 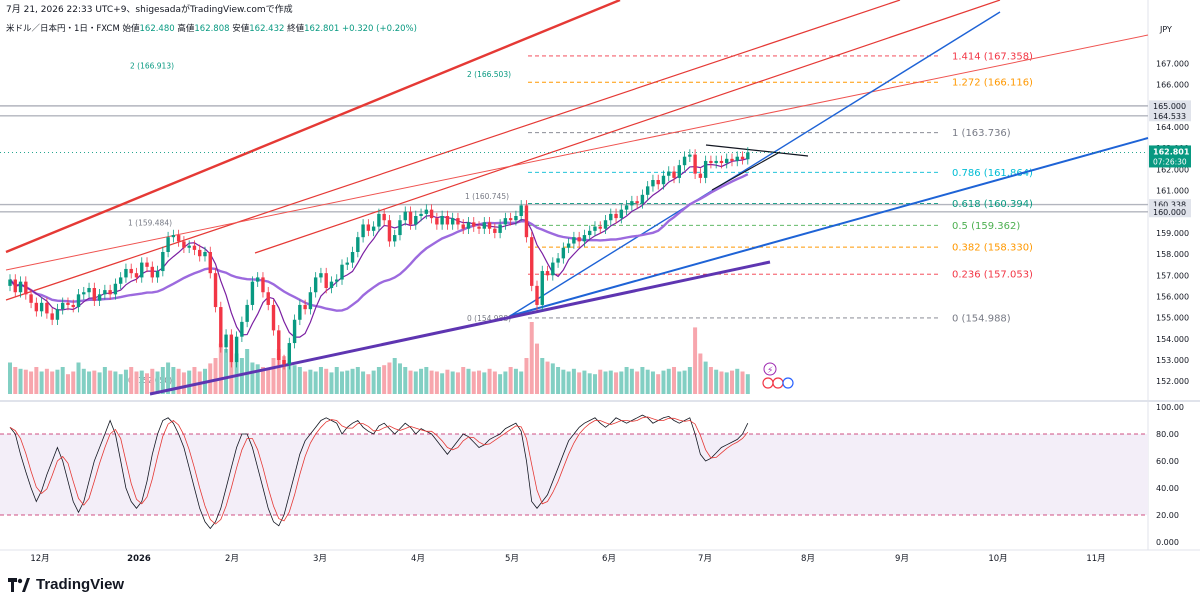 I want to click on ohlc-close-label: 終値, so click(x=296, y=29).